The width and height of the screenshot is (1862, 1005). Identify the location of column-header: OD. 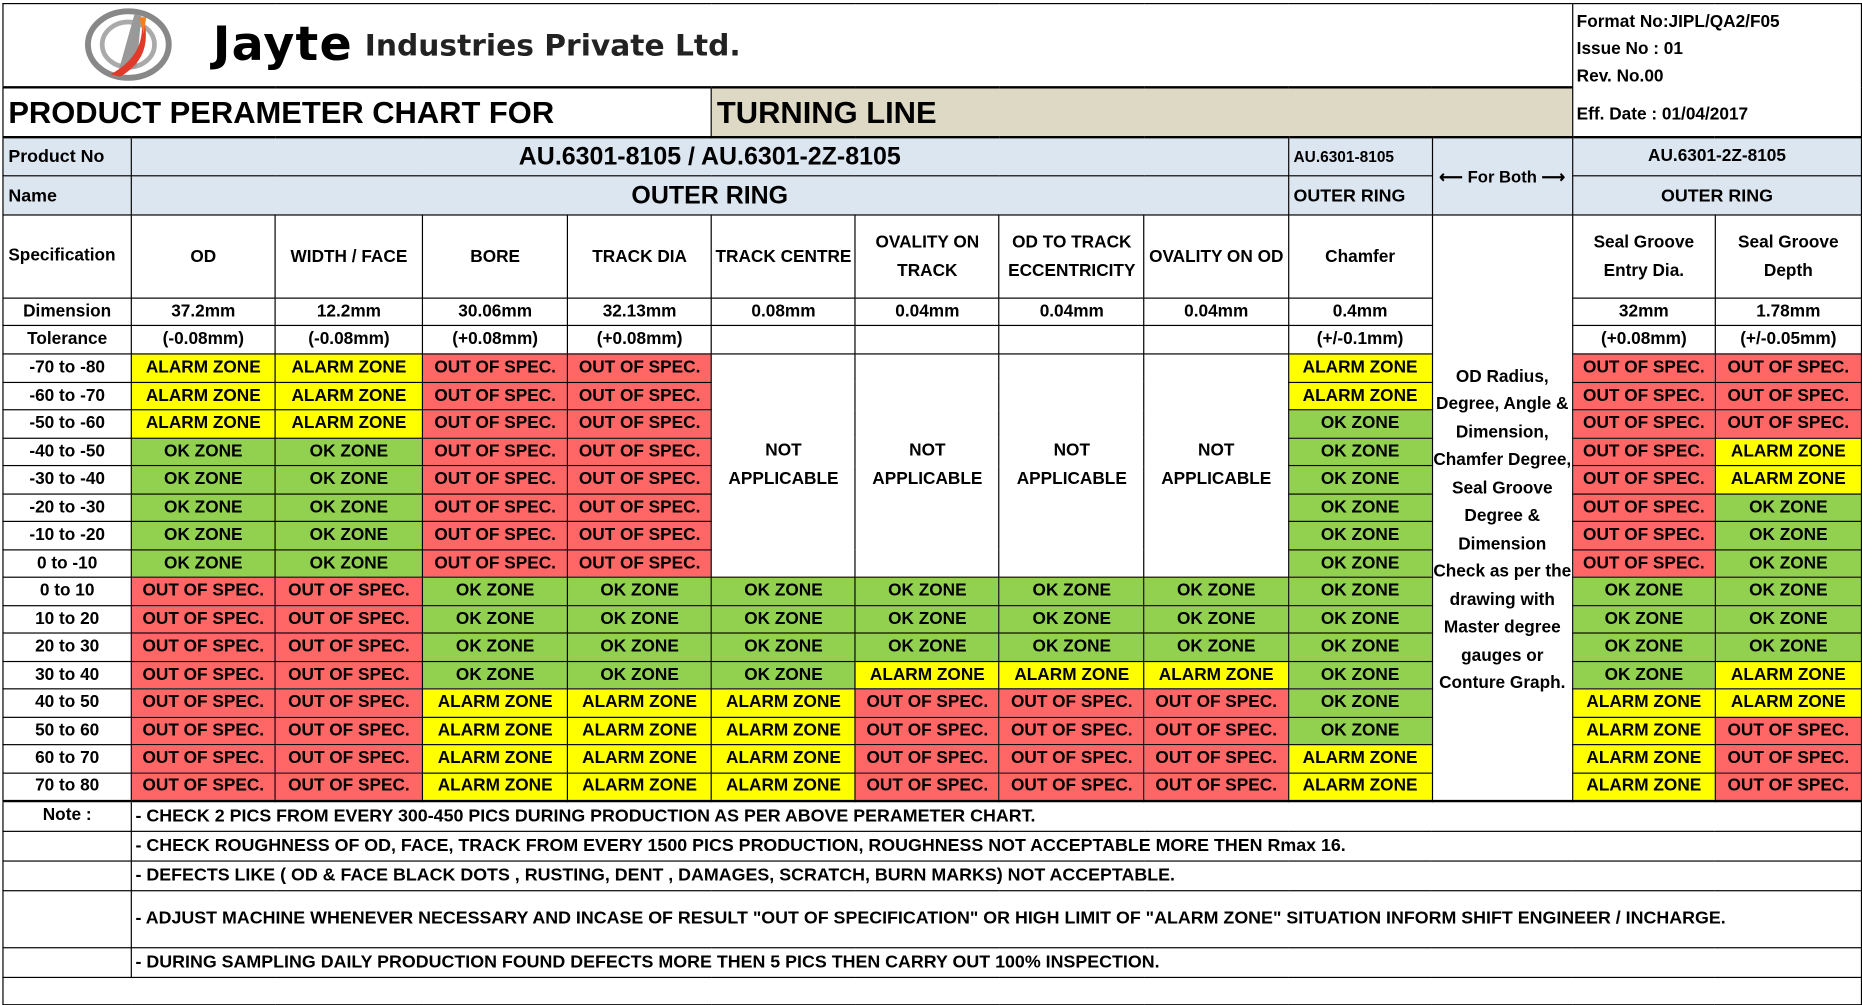
(203, 256).